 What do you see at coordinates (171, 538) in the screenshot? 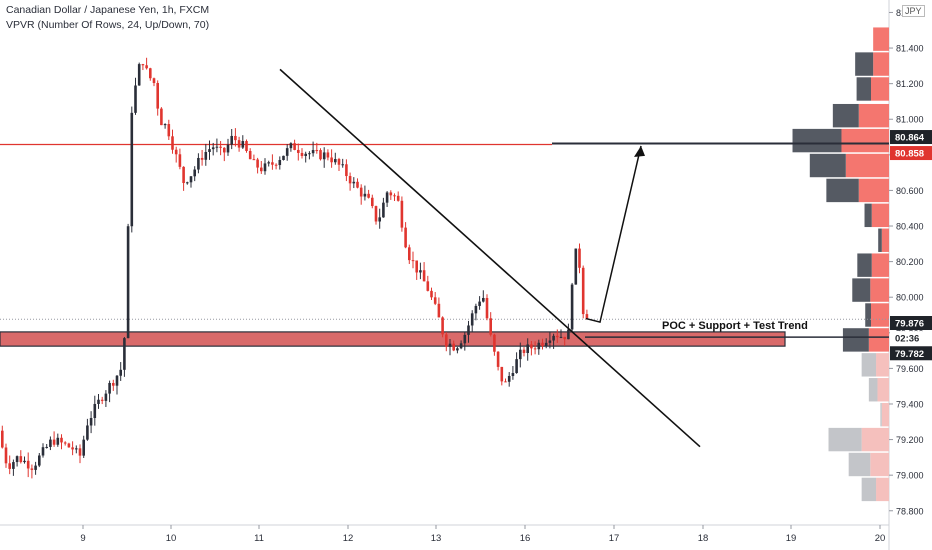
I see `time-tick-label: 10` at bounding box center [171, 538].